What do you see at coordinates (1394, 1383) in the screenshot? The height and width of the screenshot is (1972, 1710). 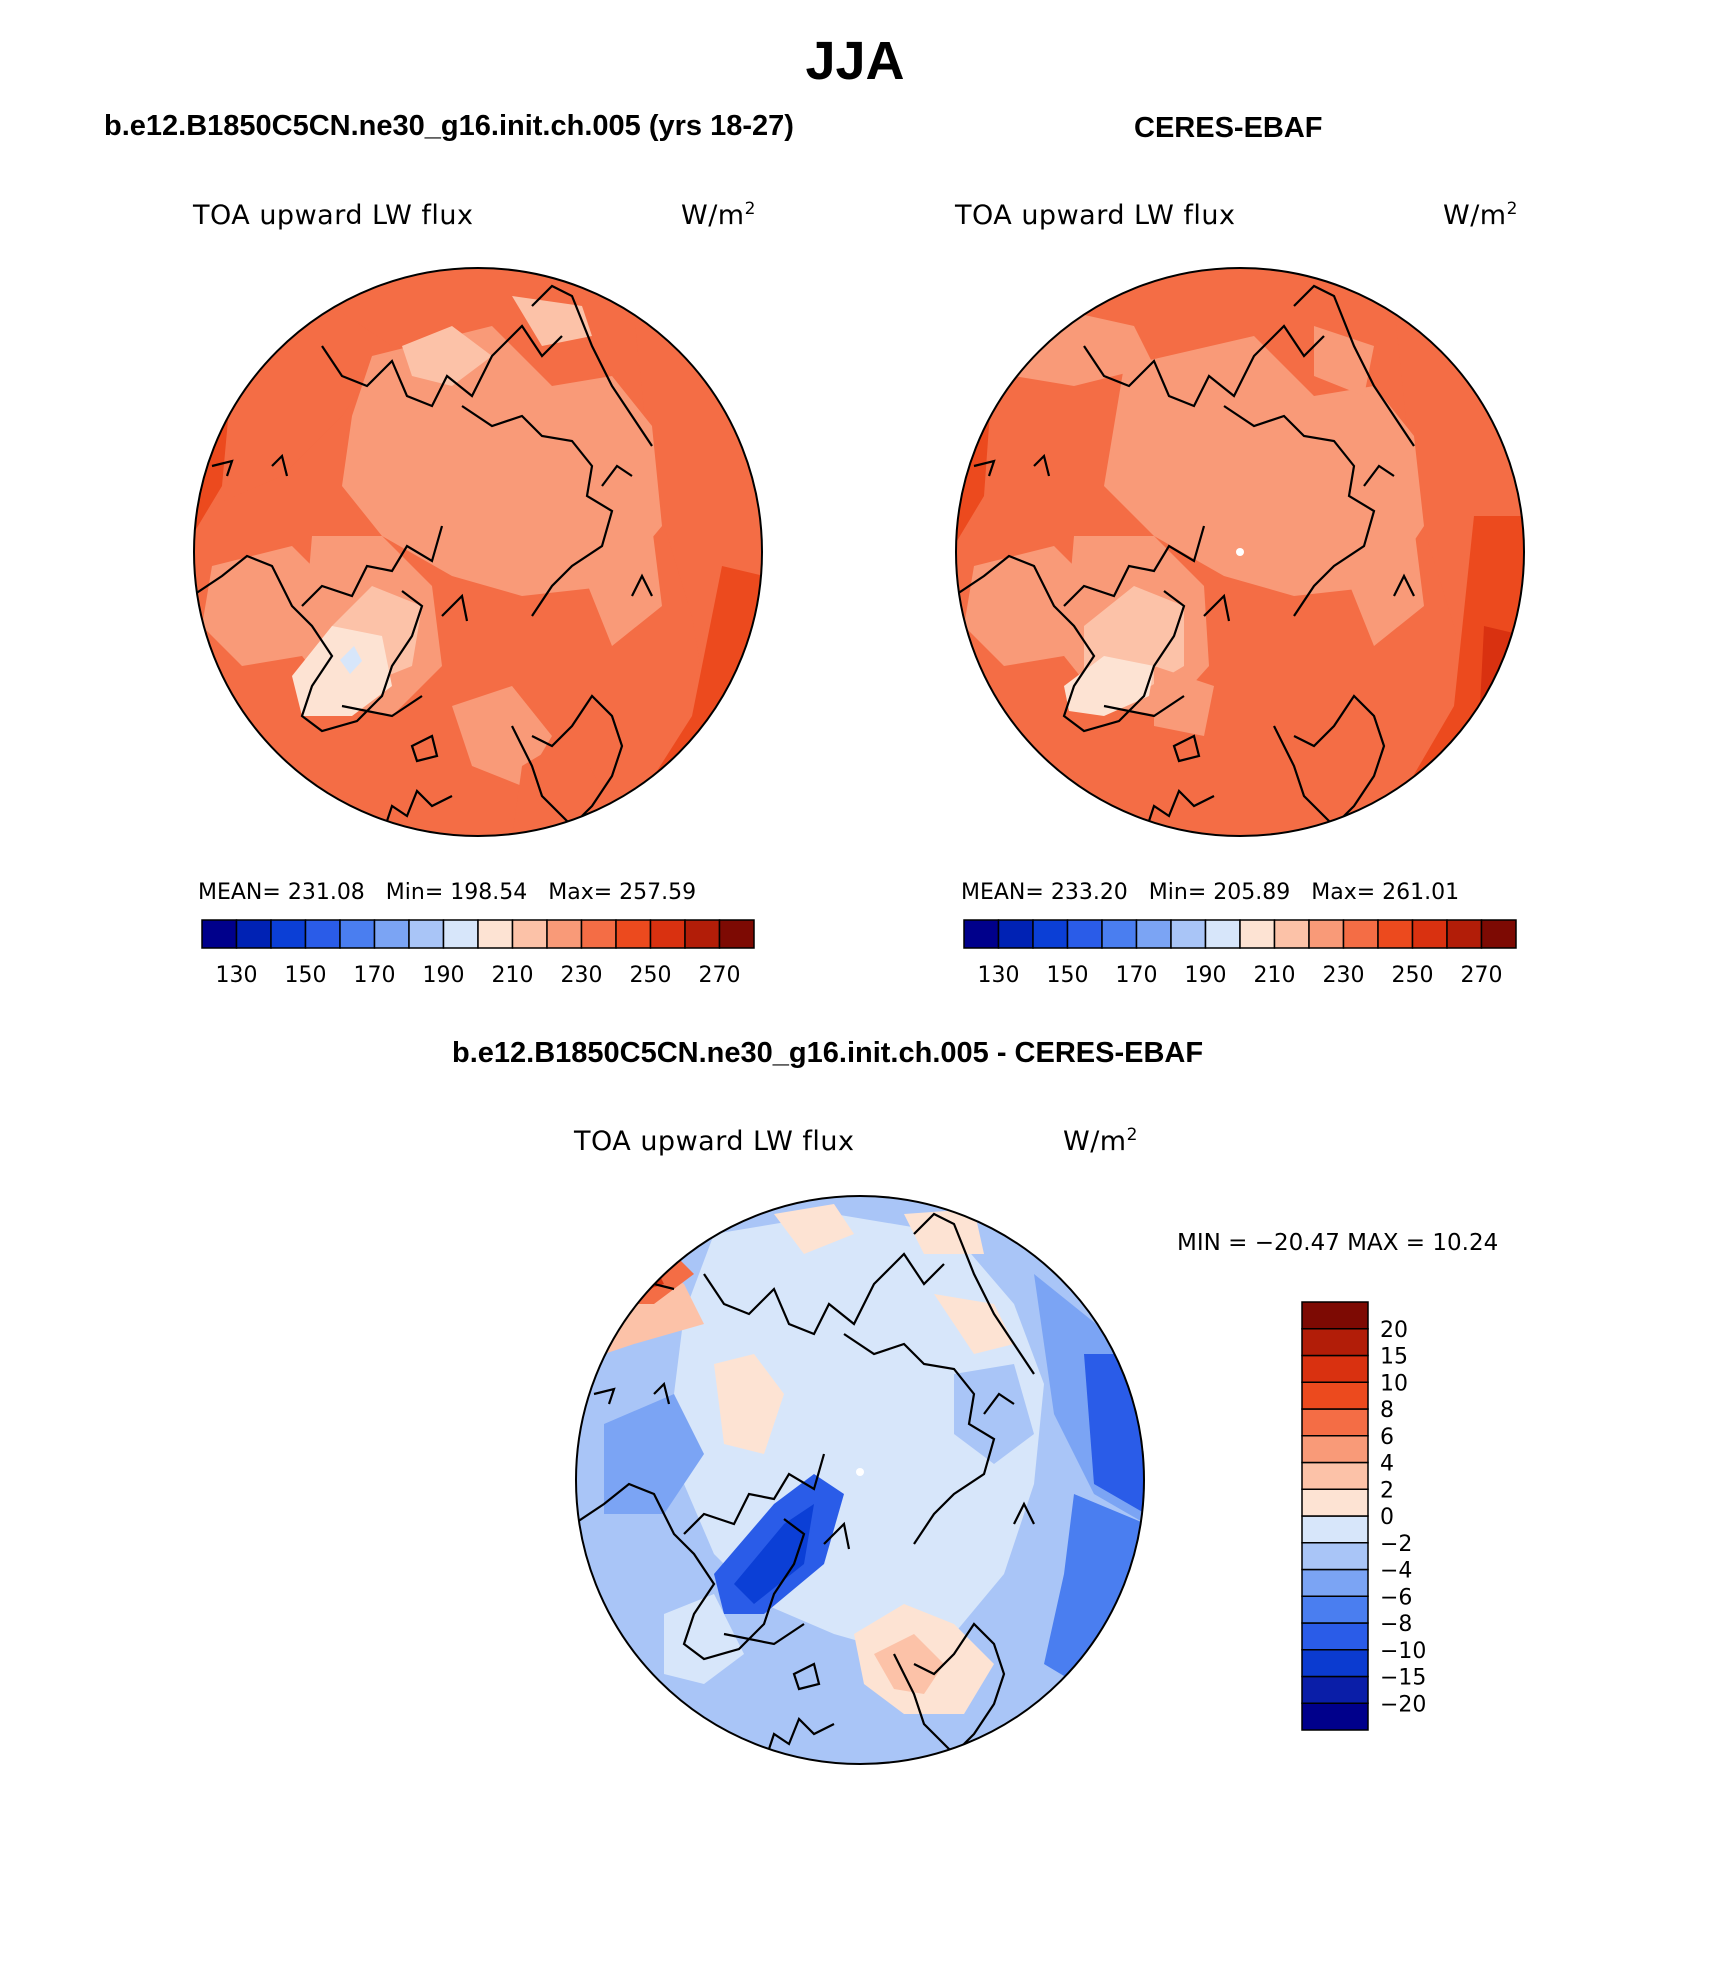 I see `colorbar-tick-label: 10` at bounding box center [1394, 1383].